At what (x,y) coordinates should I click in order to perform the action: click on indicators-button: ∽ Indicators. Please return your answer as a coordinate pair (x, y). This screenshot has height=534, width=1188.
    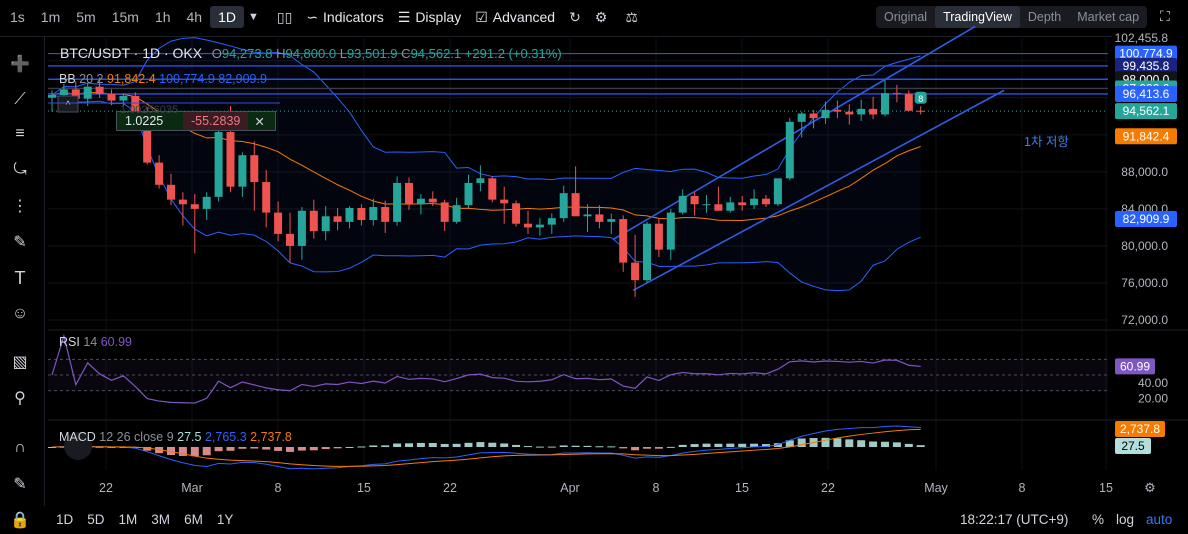
    Looking at the image, I should click on (344, 17).